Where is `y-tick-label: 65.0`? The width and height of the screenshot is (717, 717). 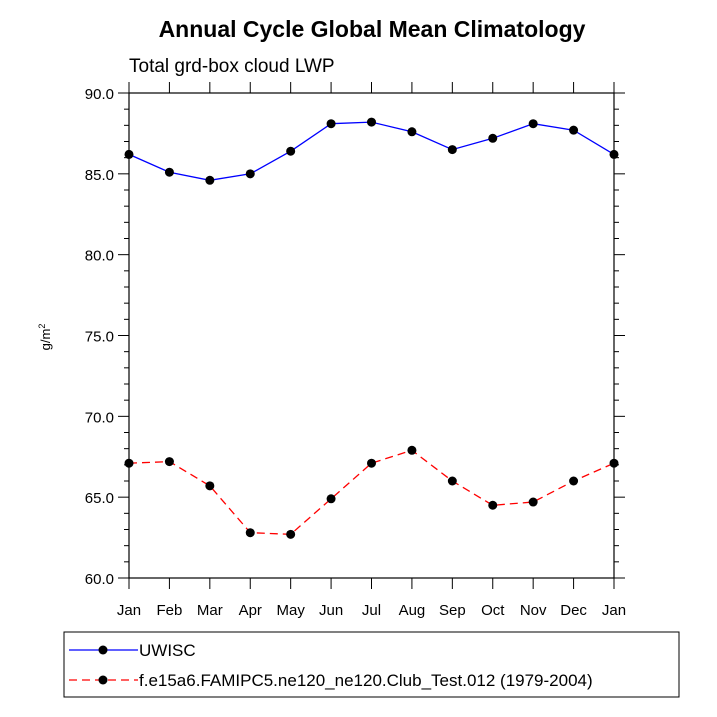
y-tick-label: 65.0 is located at coordinates (99, 498).